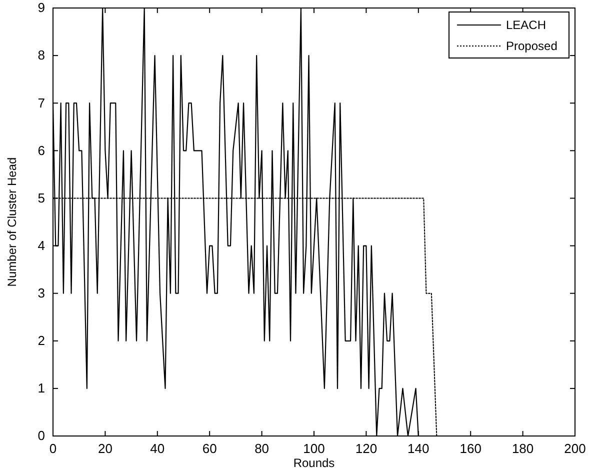 Image resolution: width=596 pixels, height=470 pixels. Describe the element at coordinates (41, 436) in the screenshot. I see `y-tick-label: 0` at that location.